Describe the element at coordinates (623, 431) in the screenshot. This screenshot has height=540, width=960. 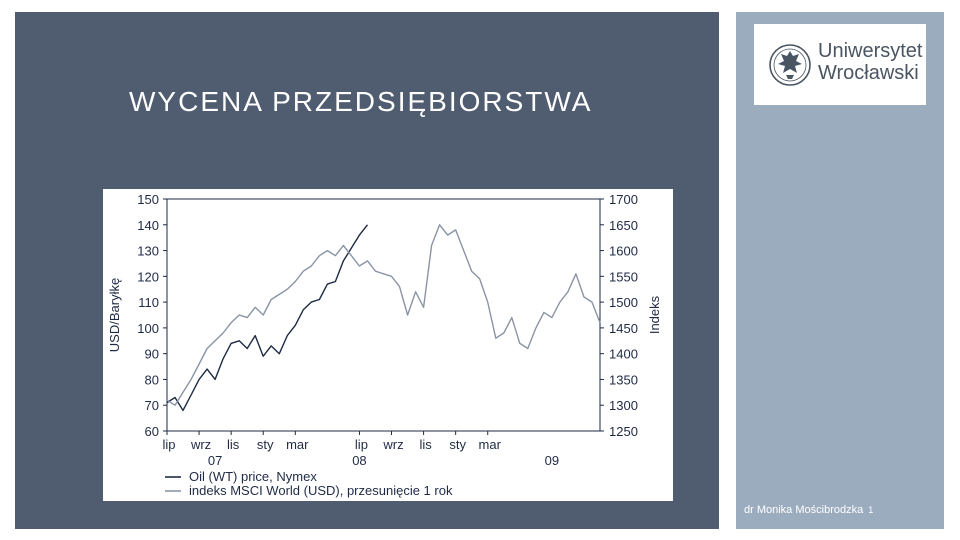
I see `y-tick-label-right: 1250` at that location.